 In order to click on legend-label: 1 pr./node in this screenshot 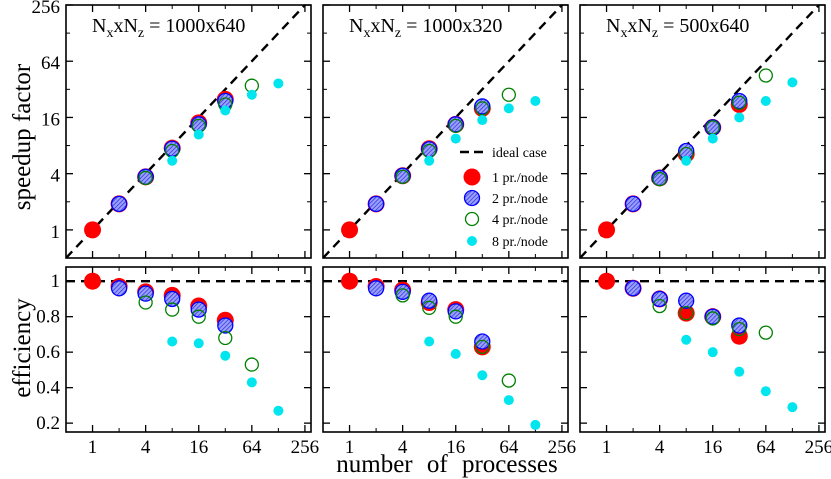, I will do `click(520, 178)`.